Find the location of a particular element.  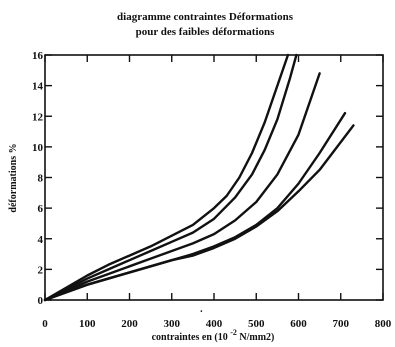

y-tick-label: 16 is located at coordinates (38, 56).